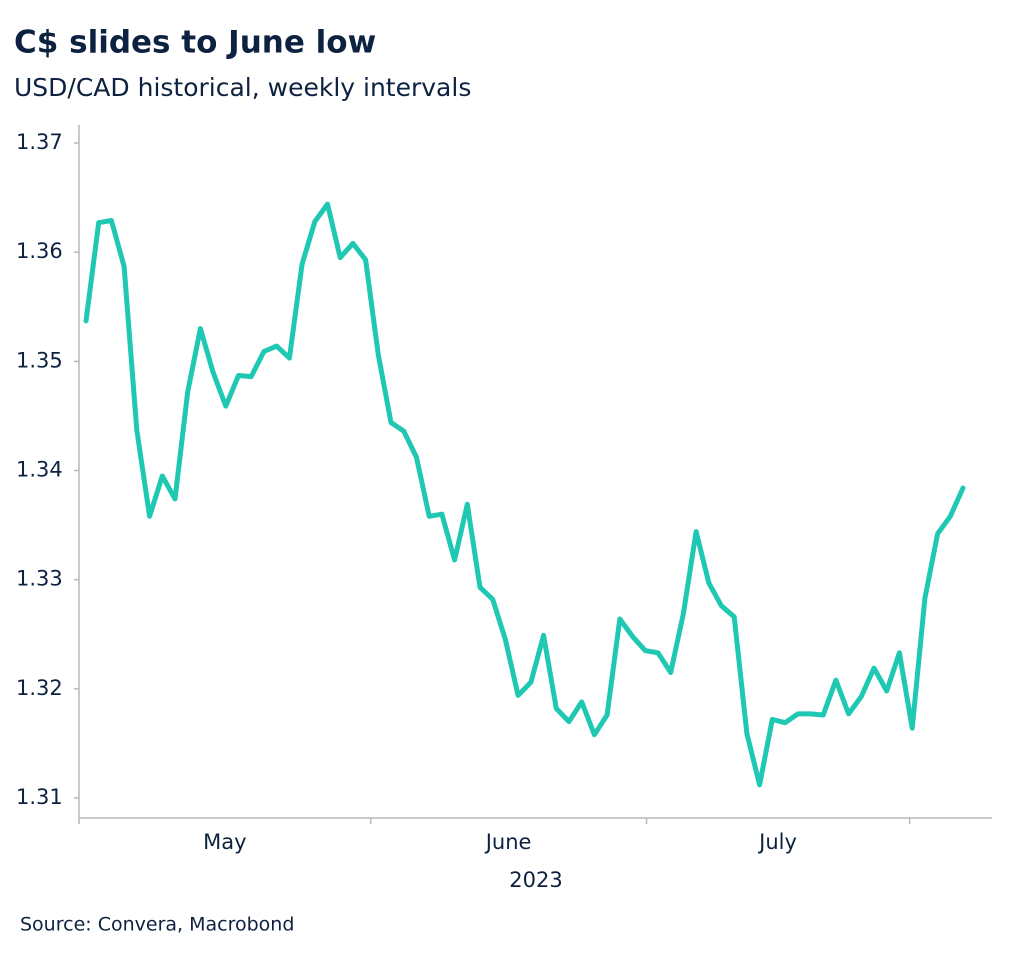 The height and width of the screenshot is (958, 1024). Describe the element at coordinates (39, 579) in the screenshot. I see `y-tick-label: 1.33` at that location.